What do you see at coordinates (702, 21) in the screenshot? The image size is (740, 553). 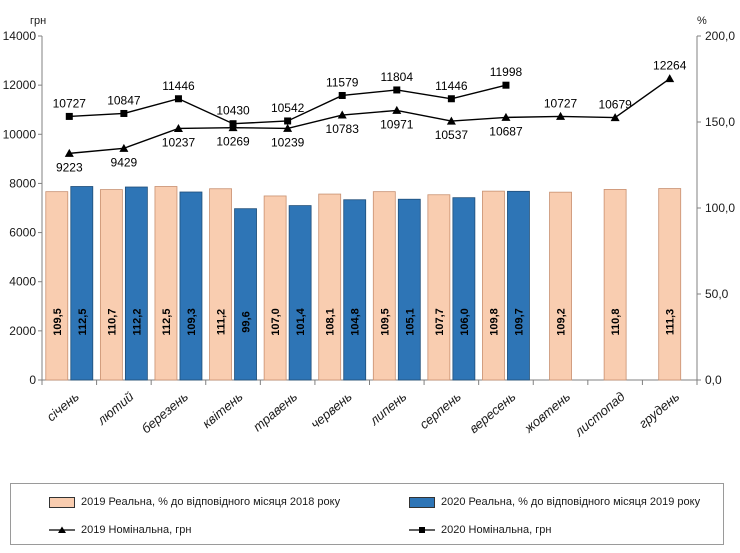 I see `right-axis-unit: %` at bounding box center [702, 21].